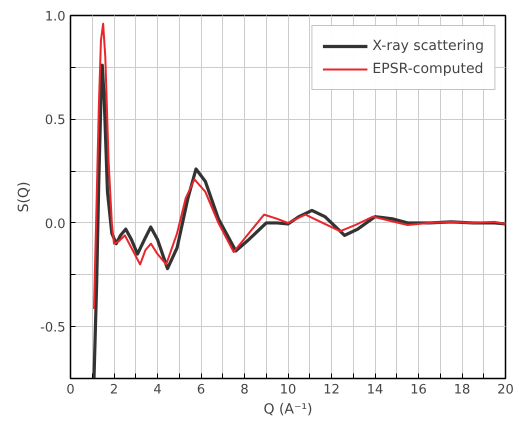  What do you see at coordinates (462, 390) in the screenshot?
I see `x-tick-label: 18` at bounding box center [462, 390].